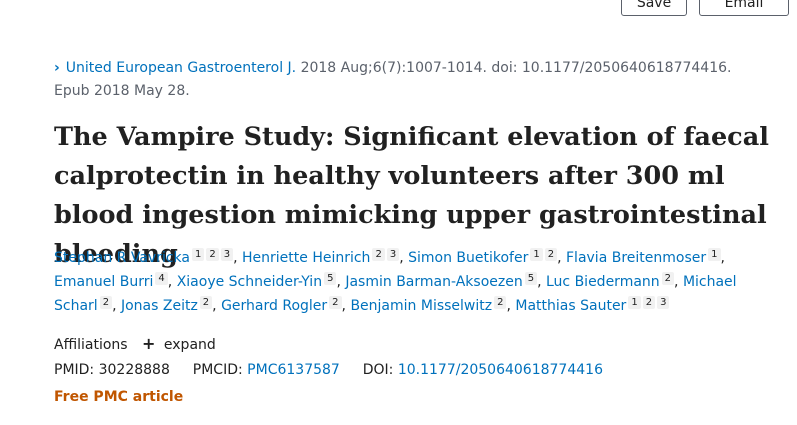  I want to click on author-link: Simon Buetikofer, so click(468, 258).